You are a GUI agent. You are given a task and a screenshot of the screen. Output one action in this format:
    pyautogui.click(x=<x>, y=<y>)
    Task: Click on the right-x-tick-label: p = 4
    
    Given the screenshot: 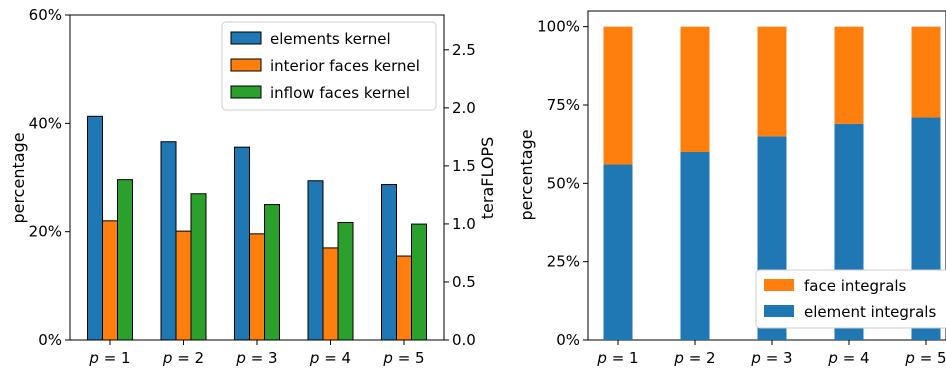 What is the action you would take?
    pyautogui.click(x=848, y=358)
    